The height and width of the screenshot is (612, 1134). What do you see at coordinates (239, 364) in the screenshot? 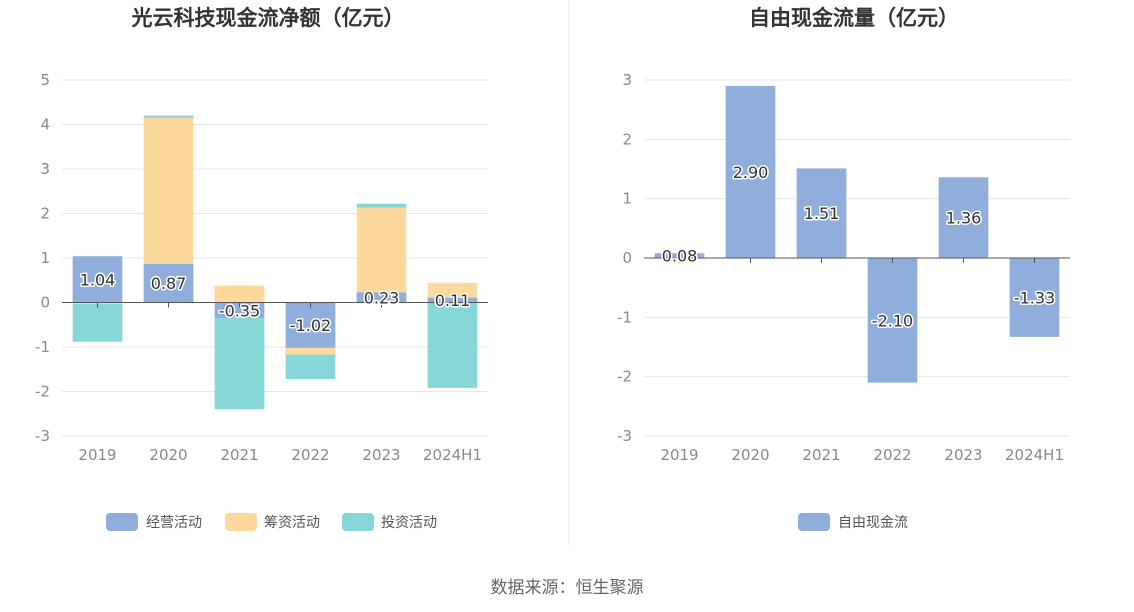
I see `bar-投资活动-2021` at bounding box center [239, 364].